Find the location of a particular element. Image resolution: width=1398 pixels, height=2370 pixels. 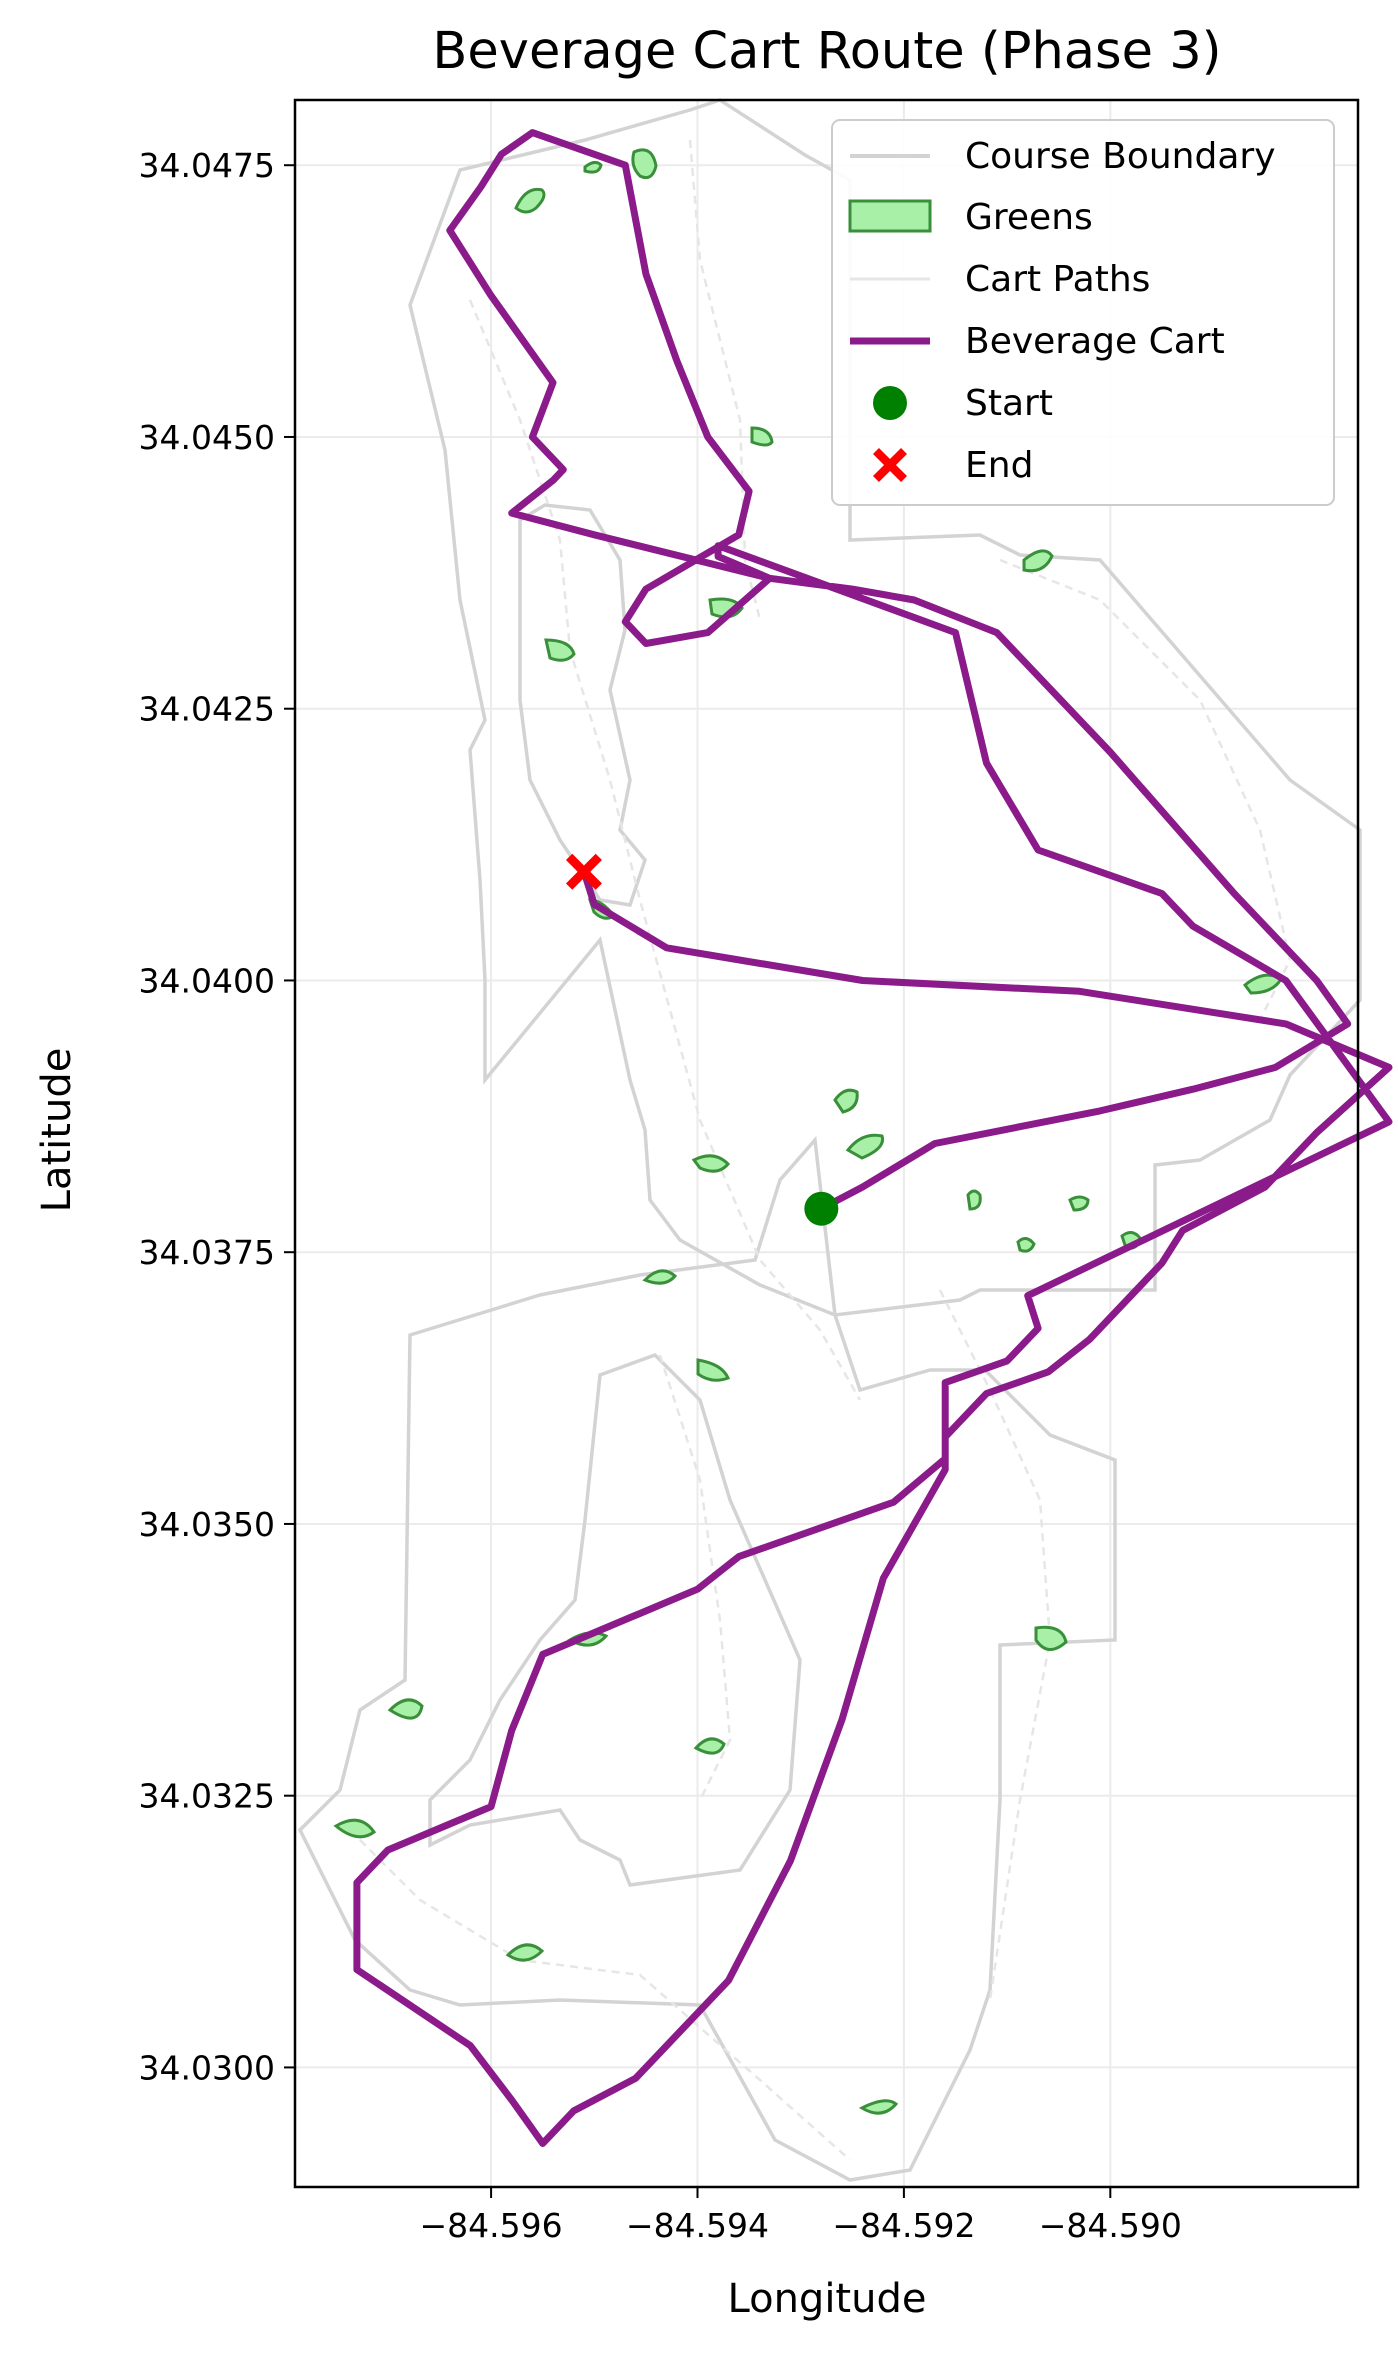

x-tick-label: −84.592 is located at coordinates (903, 2225).